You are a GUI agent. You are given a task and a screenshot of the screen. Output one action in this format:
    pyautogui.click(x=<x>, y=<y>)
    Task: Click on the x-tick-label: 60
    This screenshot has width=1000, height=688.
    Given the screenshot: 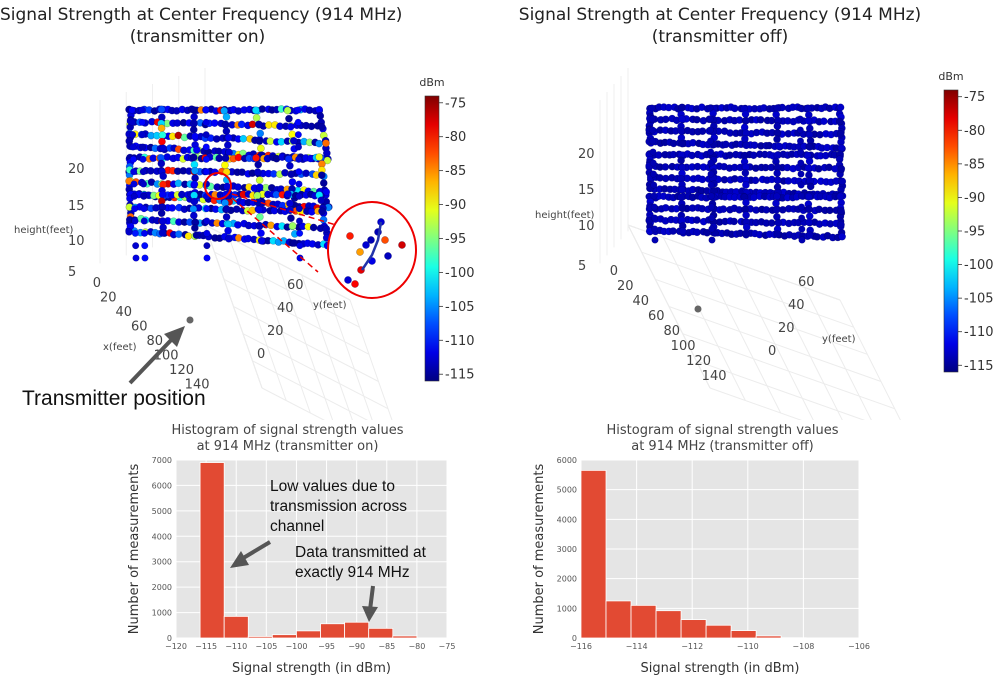 What is the action you would take?
    pyautogui.click(x=139, y=327)
    